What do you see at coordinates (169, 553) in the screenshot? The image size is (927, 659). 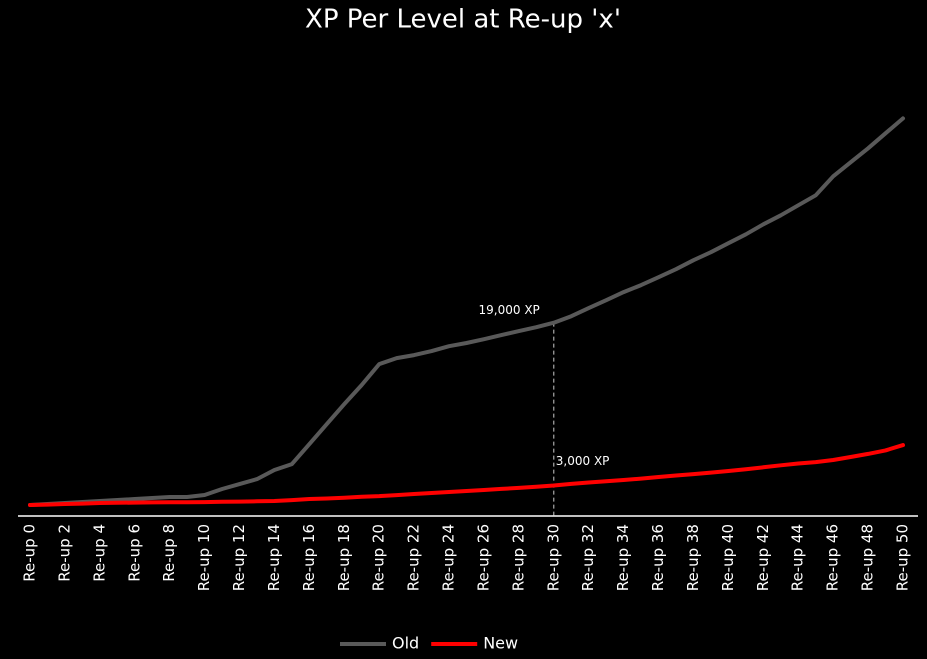 I see `x-tick-label: Re-up 8` at bounding box center [169, 553].